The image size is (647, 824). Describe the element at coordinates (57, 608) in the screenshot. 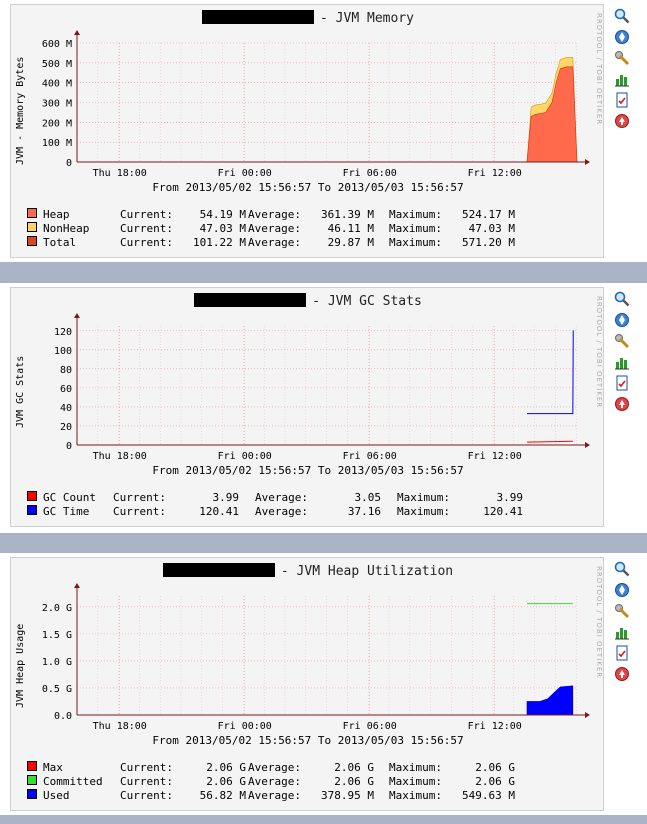

I see `y-tick-label: 2.0 G` at that location.